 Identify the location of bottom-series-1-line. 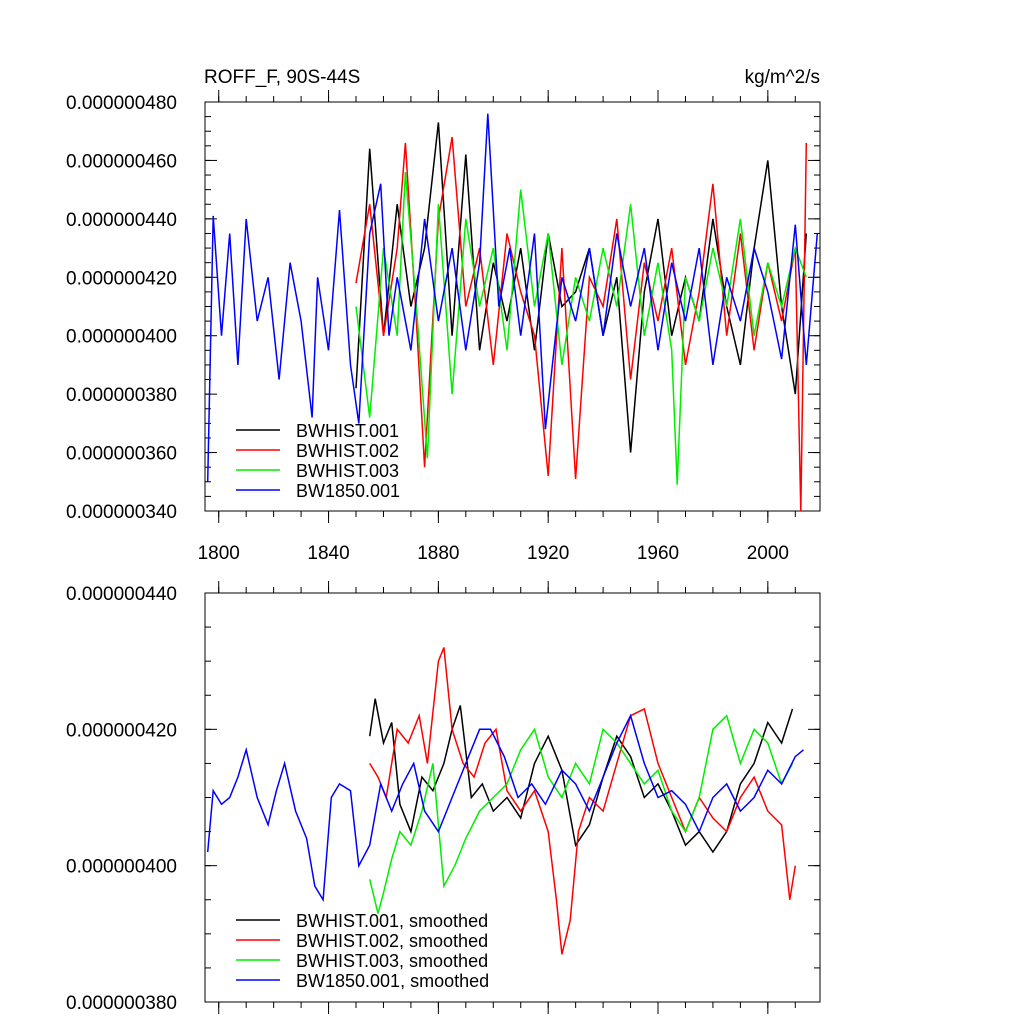
(583, 801).